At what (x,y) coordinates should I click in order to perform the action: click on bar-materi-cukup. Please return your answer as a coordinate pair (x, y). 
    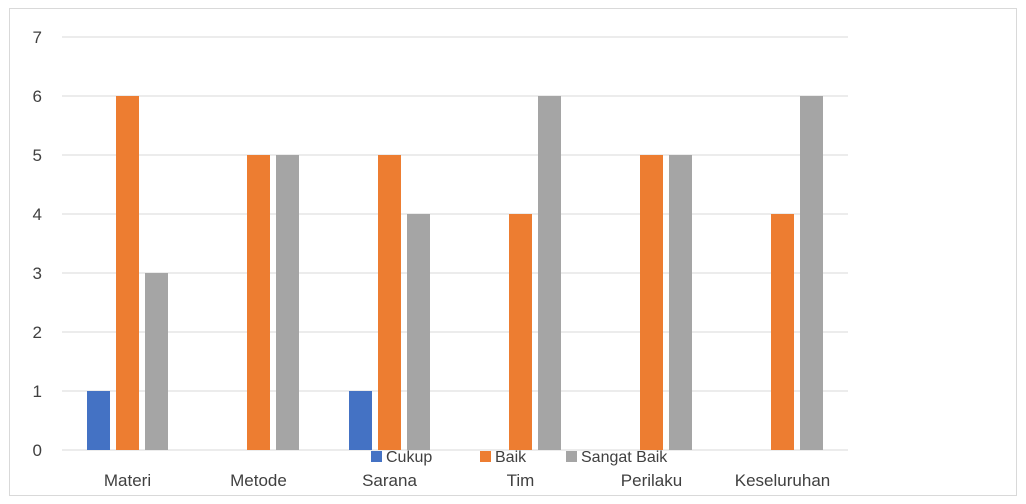
    Looking at the image, I should click on (98, 420).